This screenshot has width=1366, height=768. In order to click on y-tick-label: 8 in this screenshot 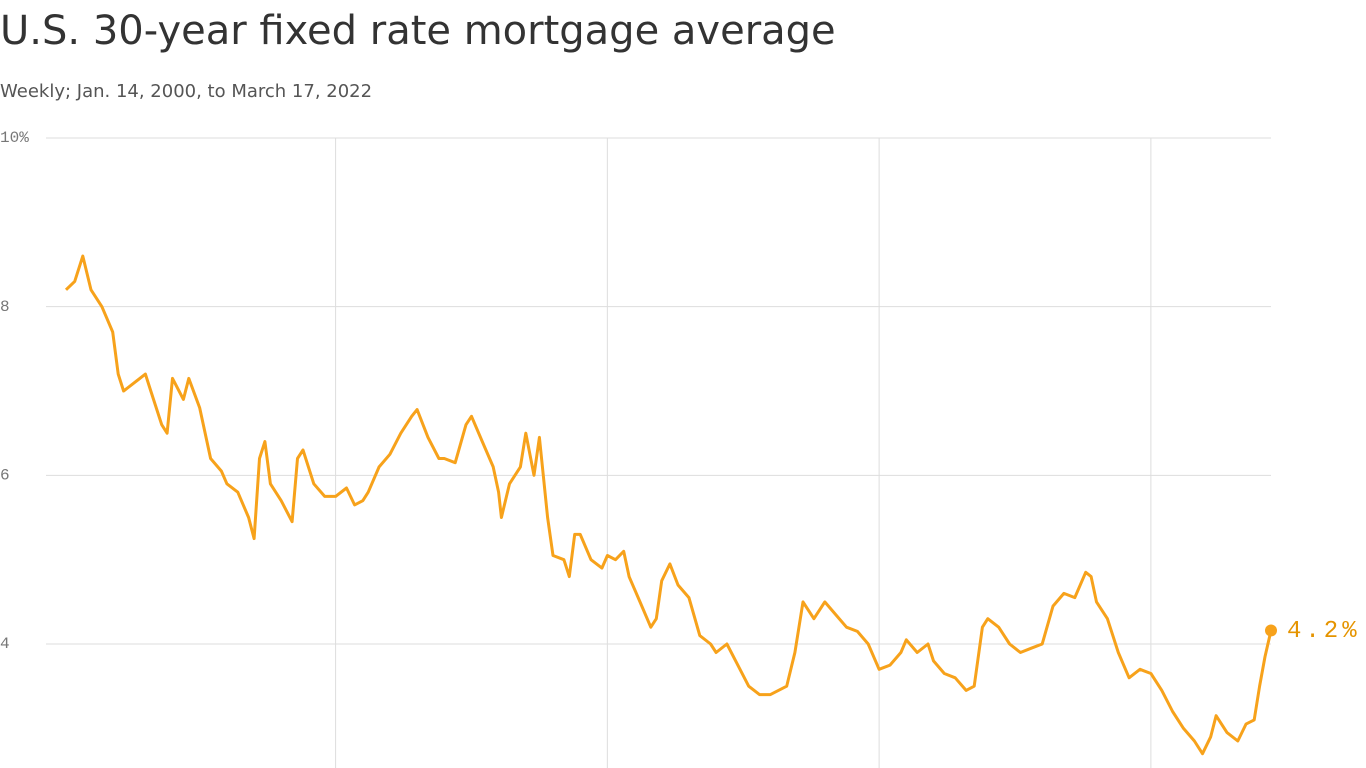, I will do `click(5, 307)`.